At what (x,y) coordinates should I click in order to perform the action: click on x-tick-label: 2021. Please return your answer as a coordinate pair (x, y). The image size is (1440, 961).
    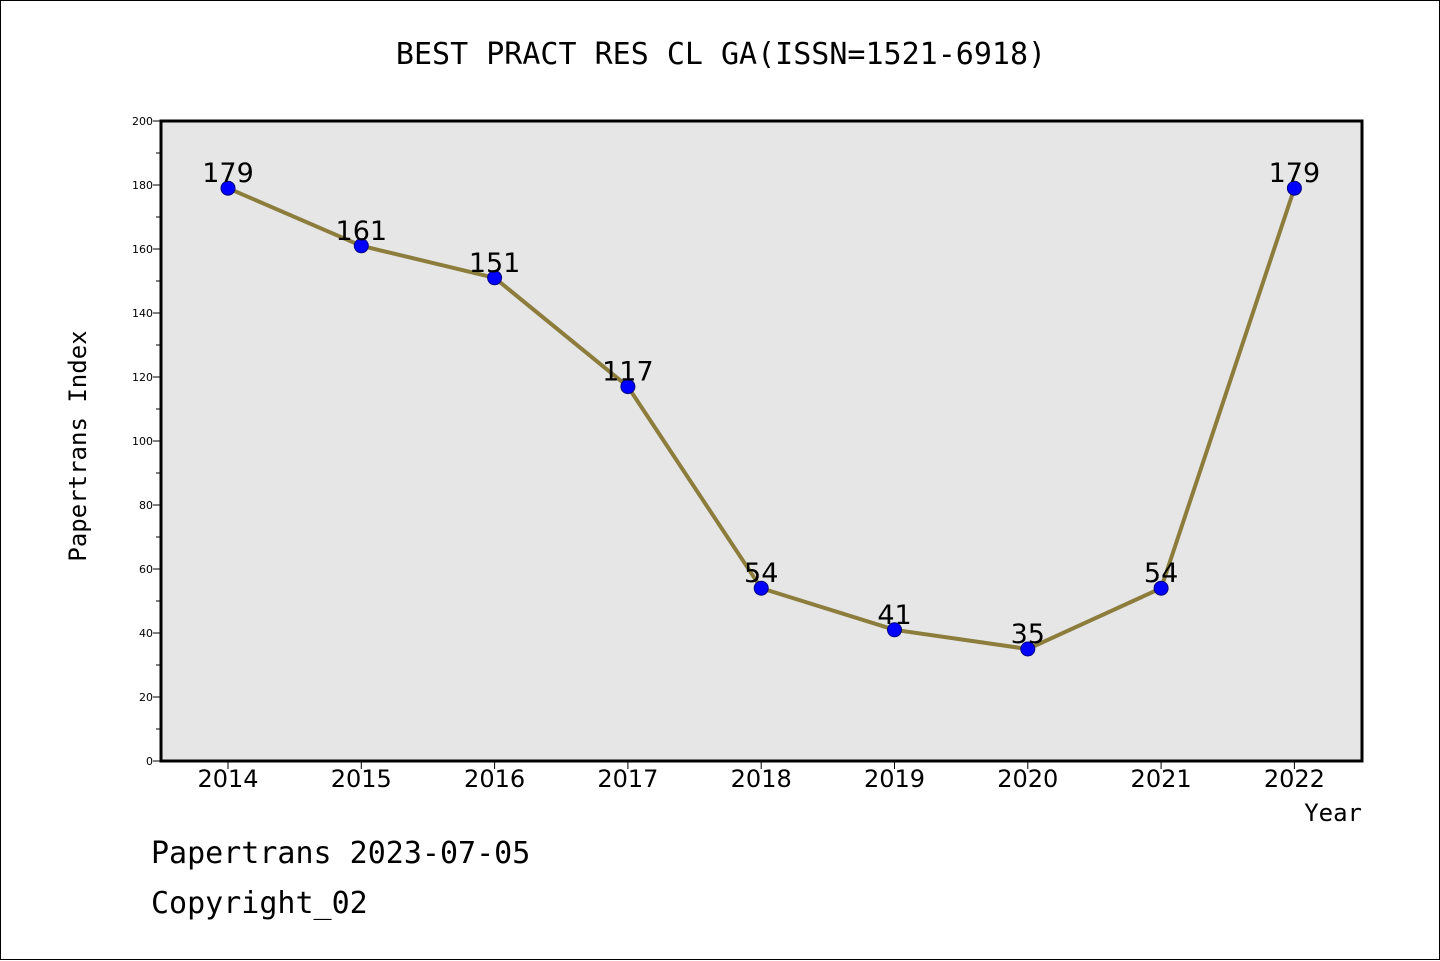
    Looking at the image, I should click on (1161, 779).